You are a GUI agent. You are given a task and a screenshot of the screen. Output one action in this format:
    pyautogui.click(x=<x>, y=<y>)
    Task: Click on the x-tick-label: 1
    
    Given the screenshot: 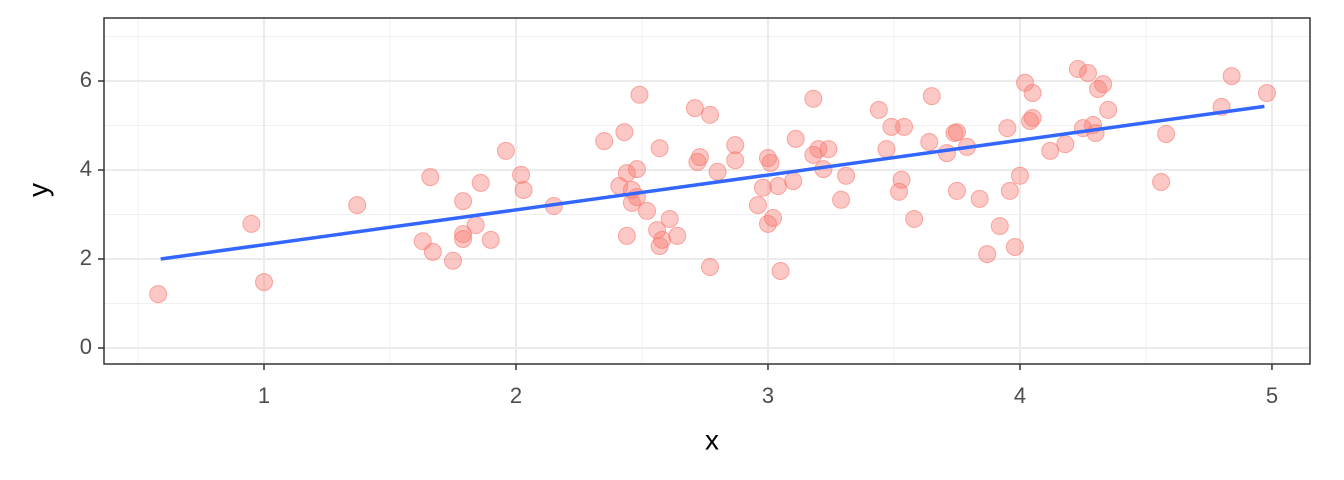 What is the action you would take?
    pyautogui.click(x=264, y=395)
    